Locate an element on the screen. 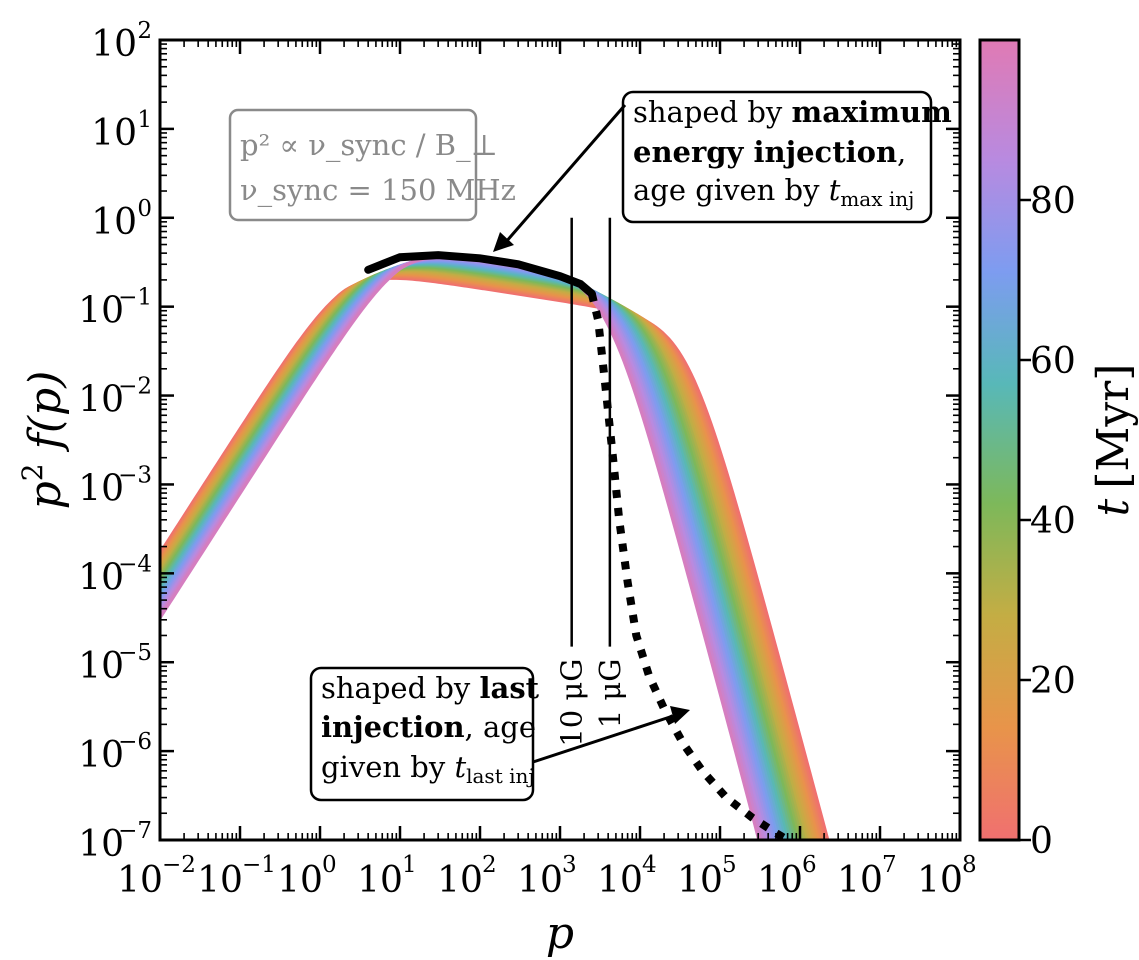 The width and height of the screenshot is (1139, 960). y-tick-exponent: −5 is located at coordinates (135, 653).